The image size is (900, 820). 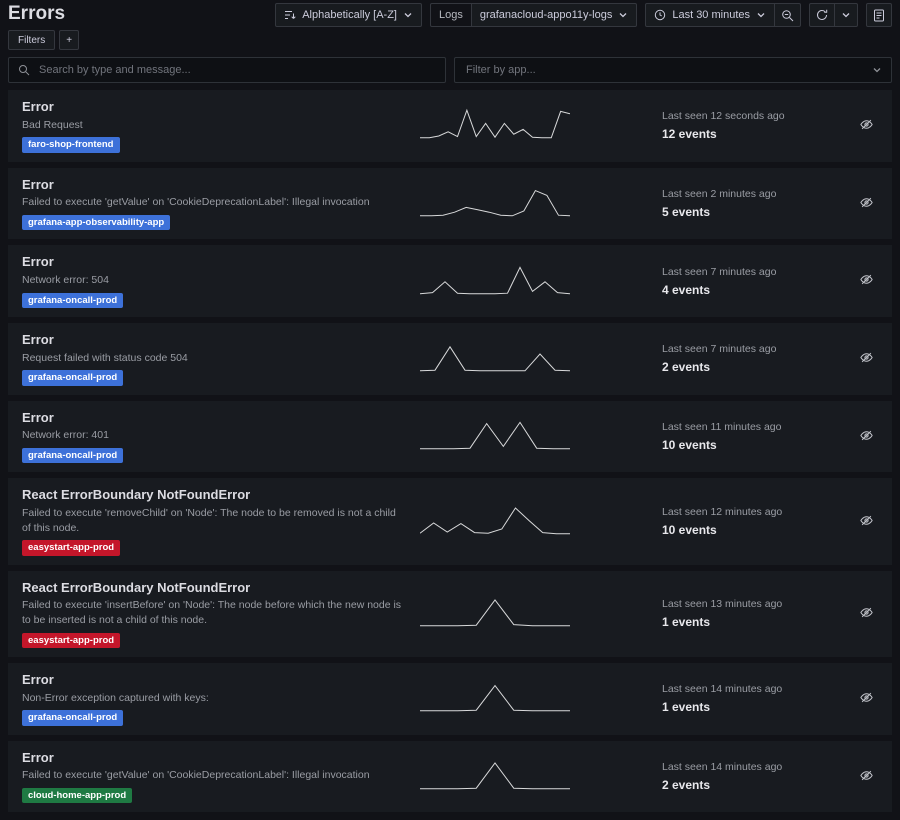 I want to click on last-seen-text: Last seen 2 minutes ago, so click(x=719, y=194).